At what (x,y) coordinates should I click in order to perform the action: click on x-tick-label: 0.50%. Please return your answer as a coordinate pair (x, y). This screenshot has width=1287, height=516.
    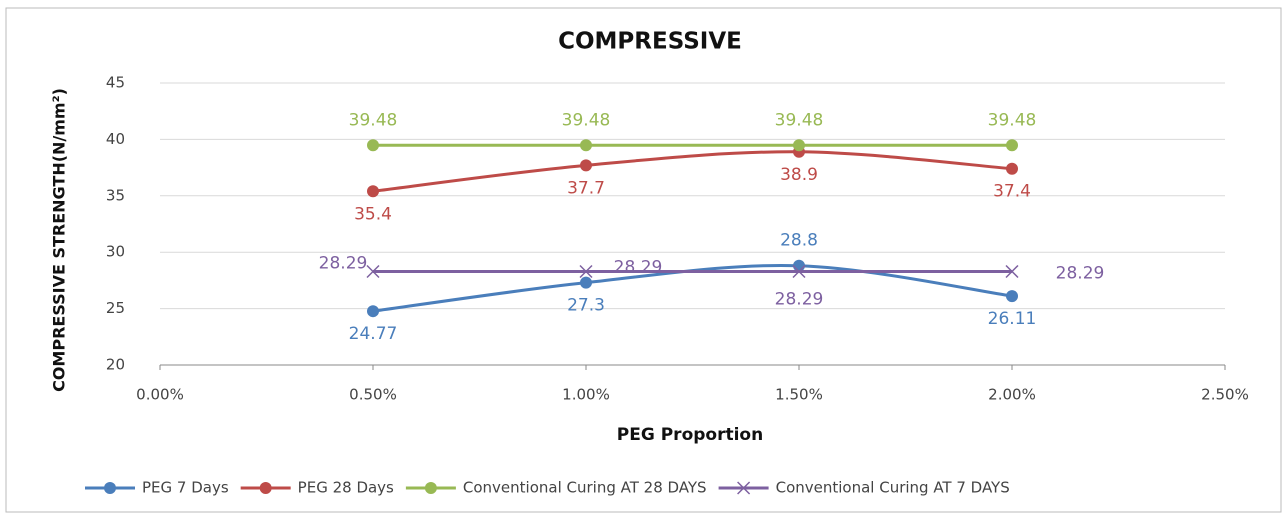
    Looking at the image, I should click on (373, 395).